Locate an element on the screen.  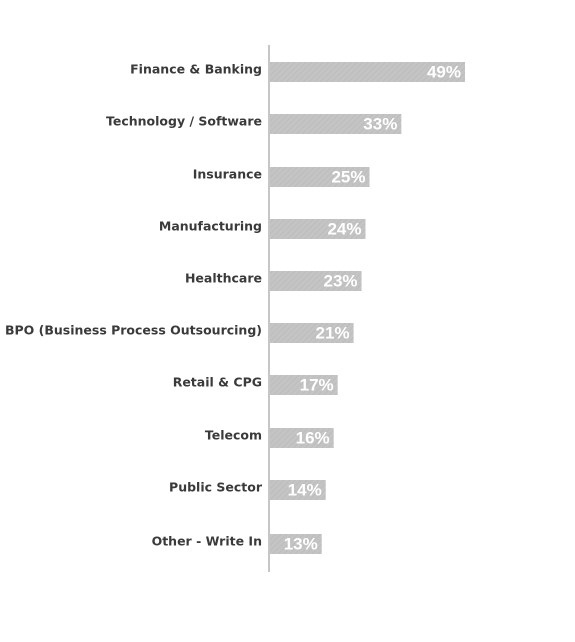
category-label-6: Retail & CPG is located at coordinates (217, 382).